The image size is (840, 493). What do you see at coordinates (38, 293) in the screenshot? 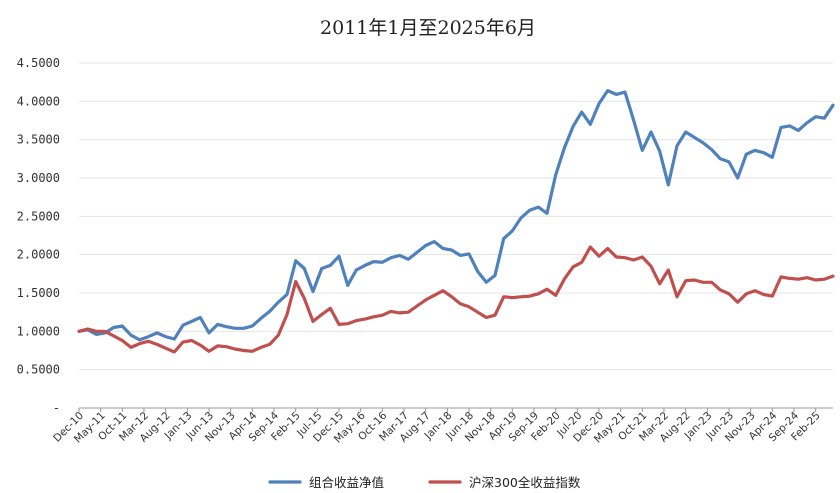
I see `y-tick-label: 1.5000` at bounding box center [38, 293].